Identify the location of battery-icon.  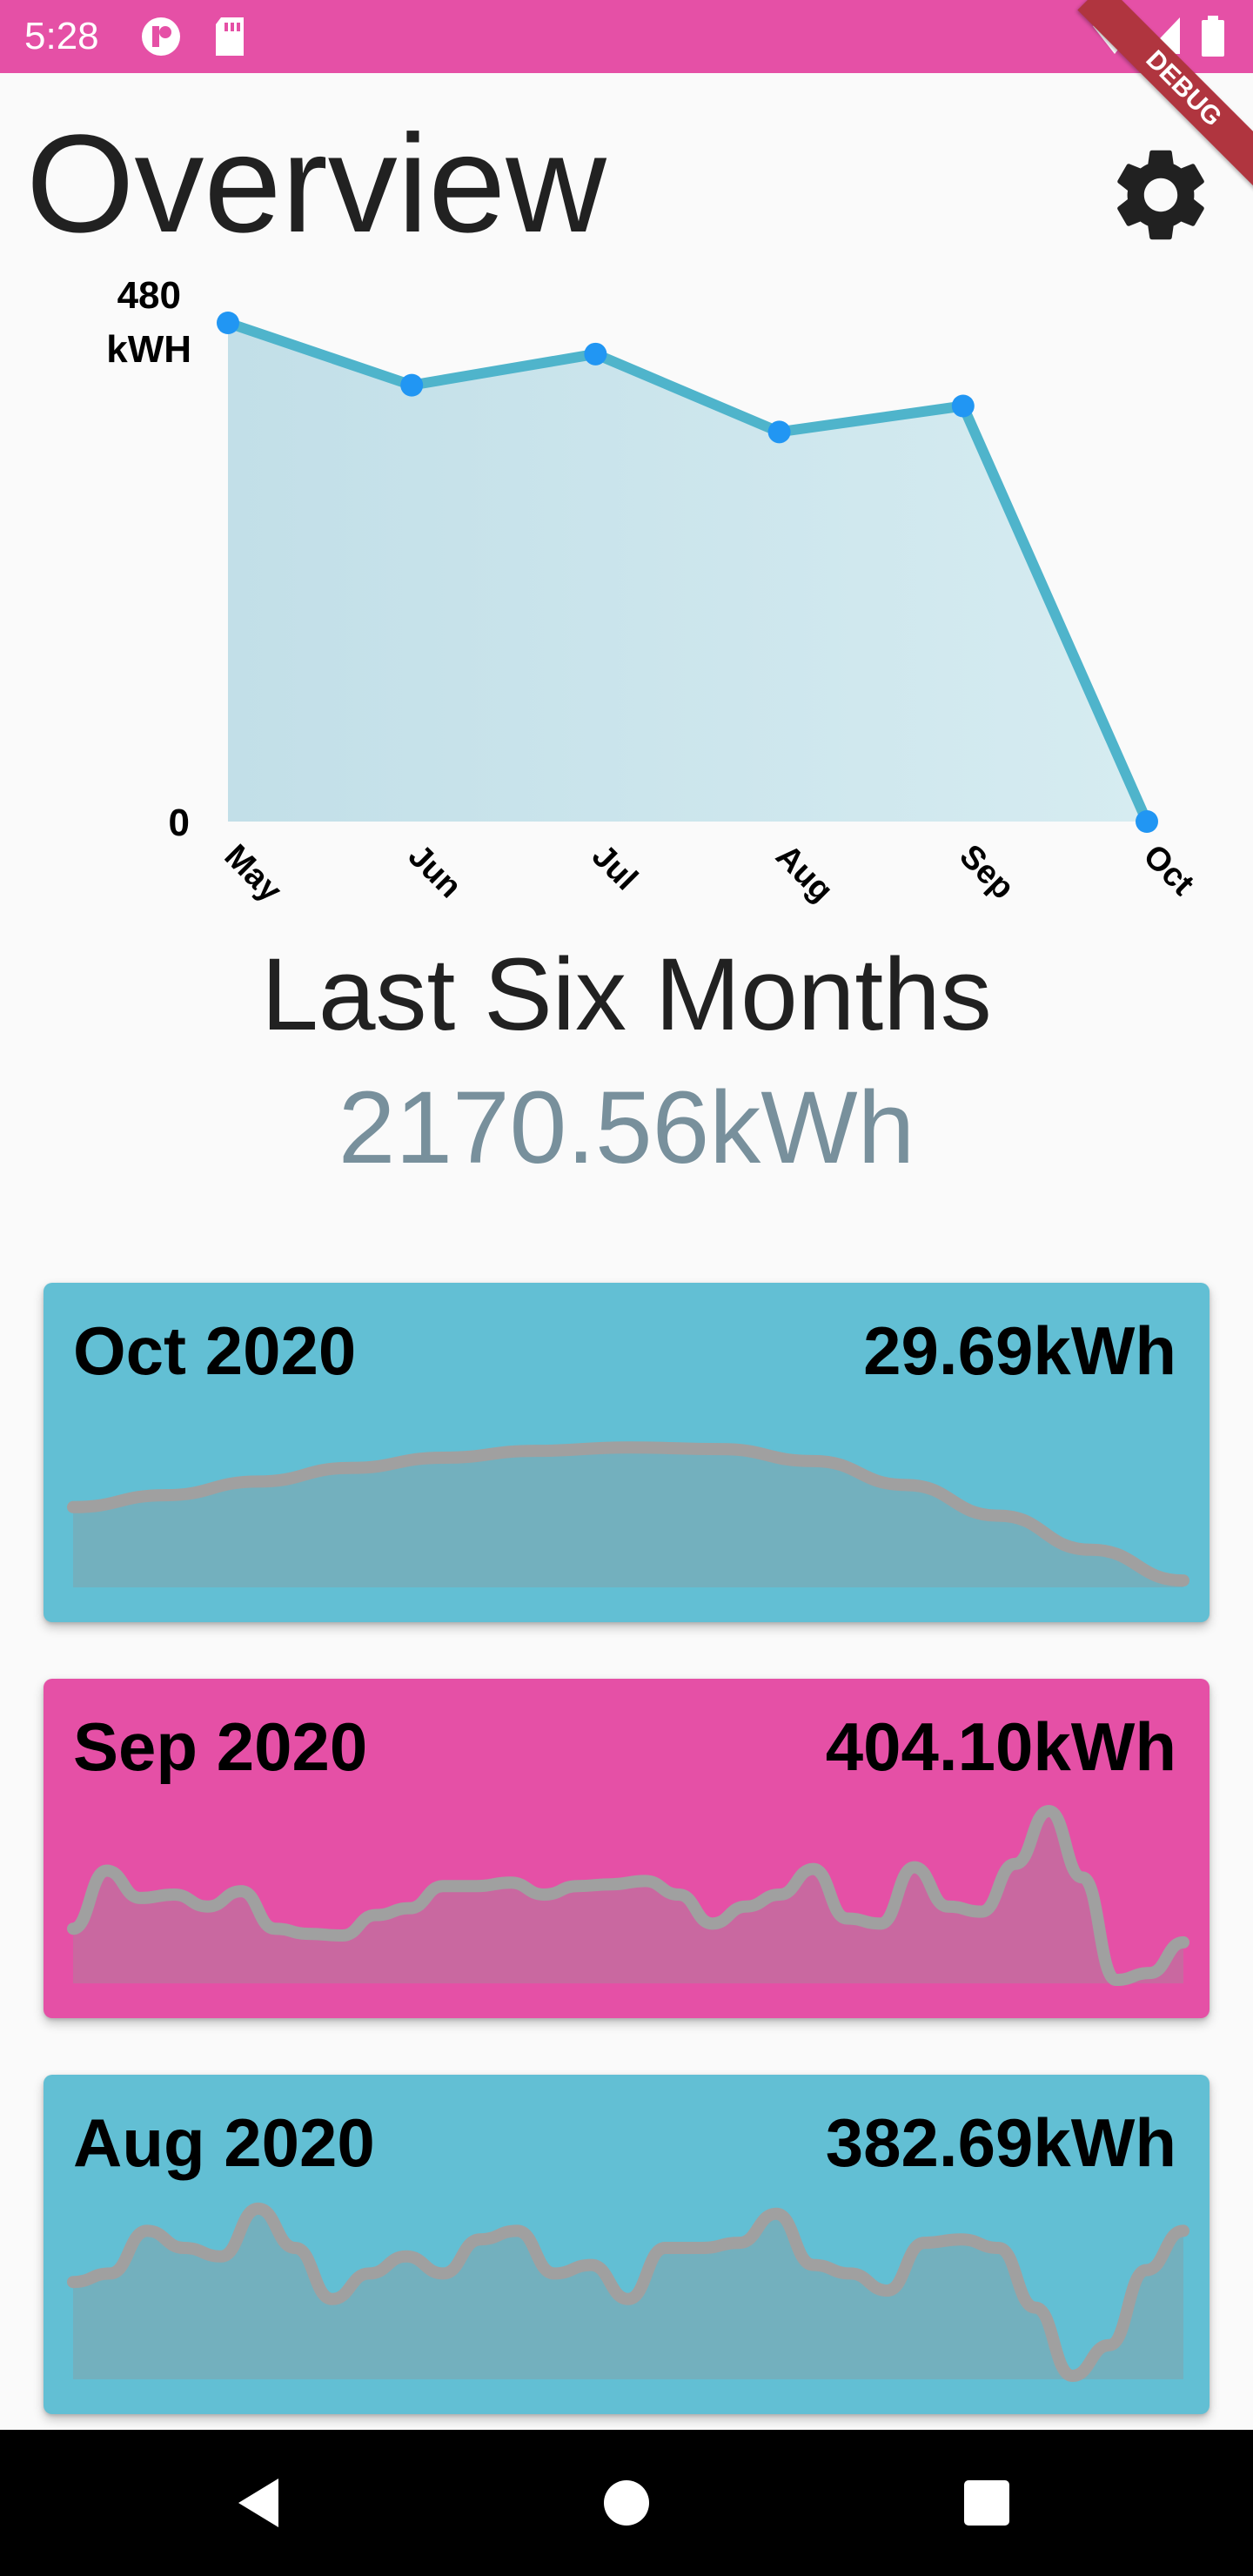
(1213, 37).